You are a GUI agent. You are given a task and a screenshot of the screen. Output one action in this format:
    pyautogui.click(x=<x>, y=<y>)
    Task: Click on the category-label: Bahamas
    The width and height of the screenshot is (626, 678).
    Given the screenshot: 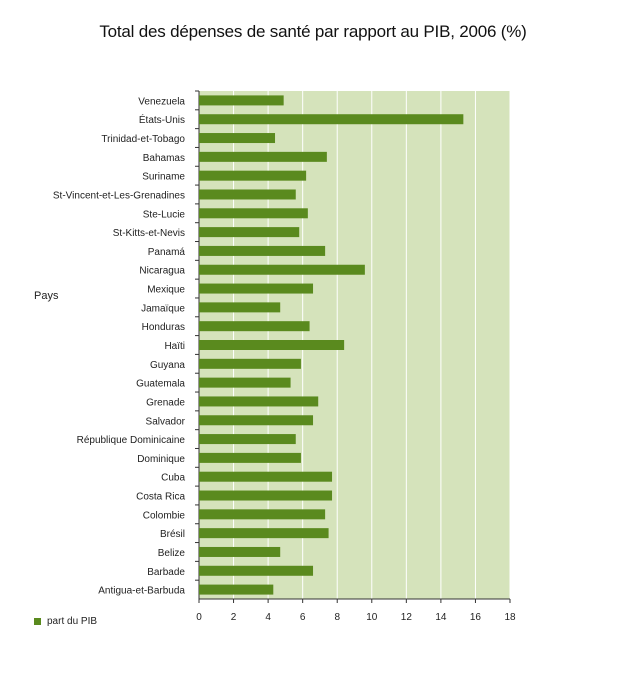 What is the action you would take?
    pyautogui.click(x=164, y=158)
    